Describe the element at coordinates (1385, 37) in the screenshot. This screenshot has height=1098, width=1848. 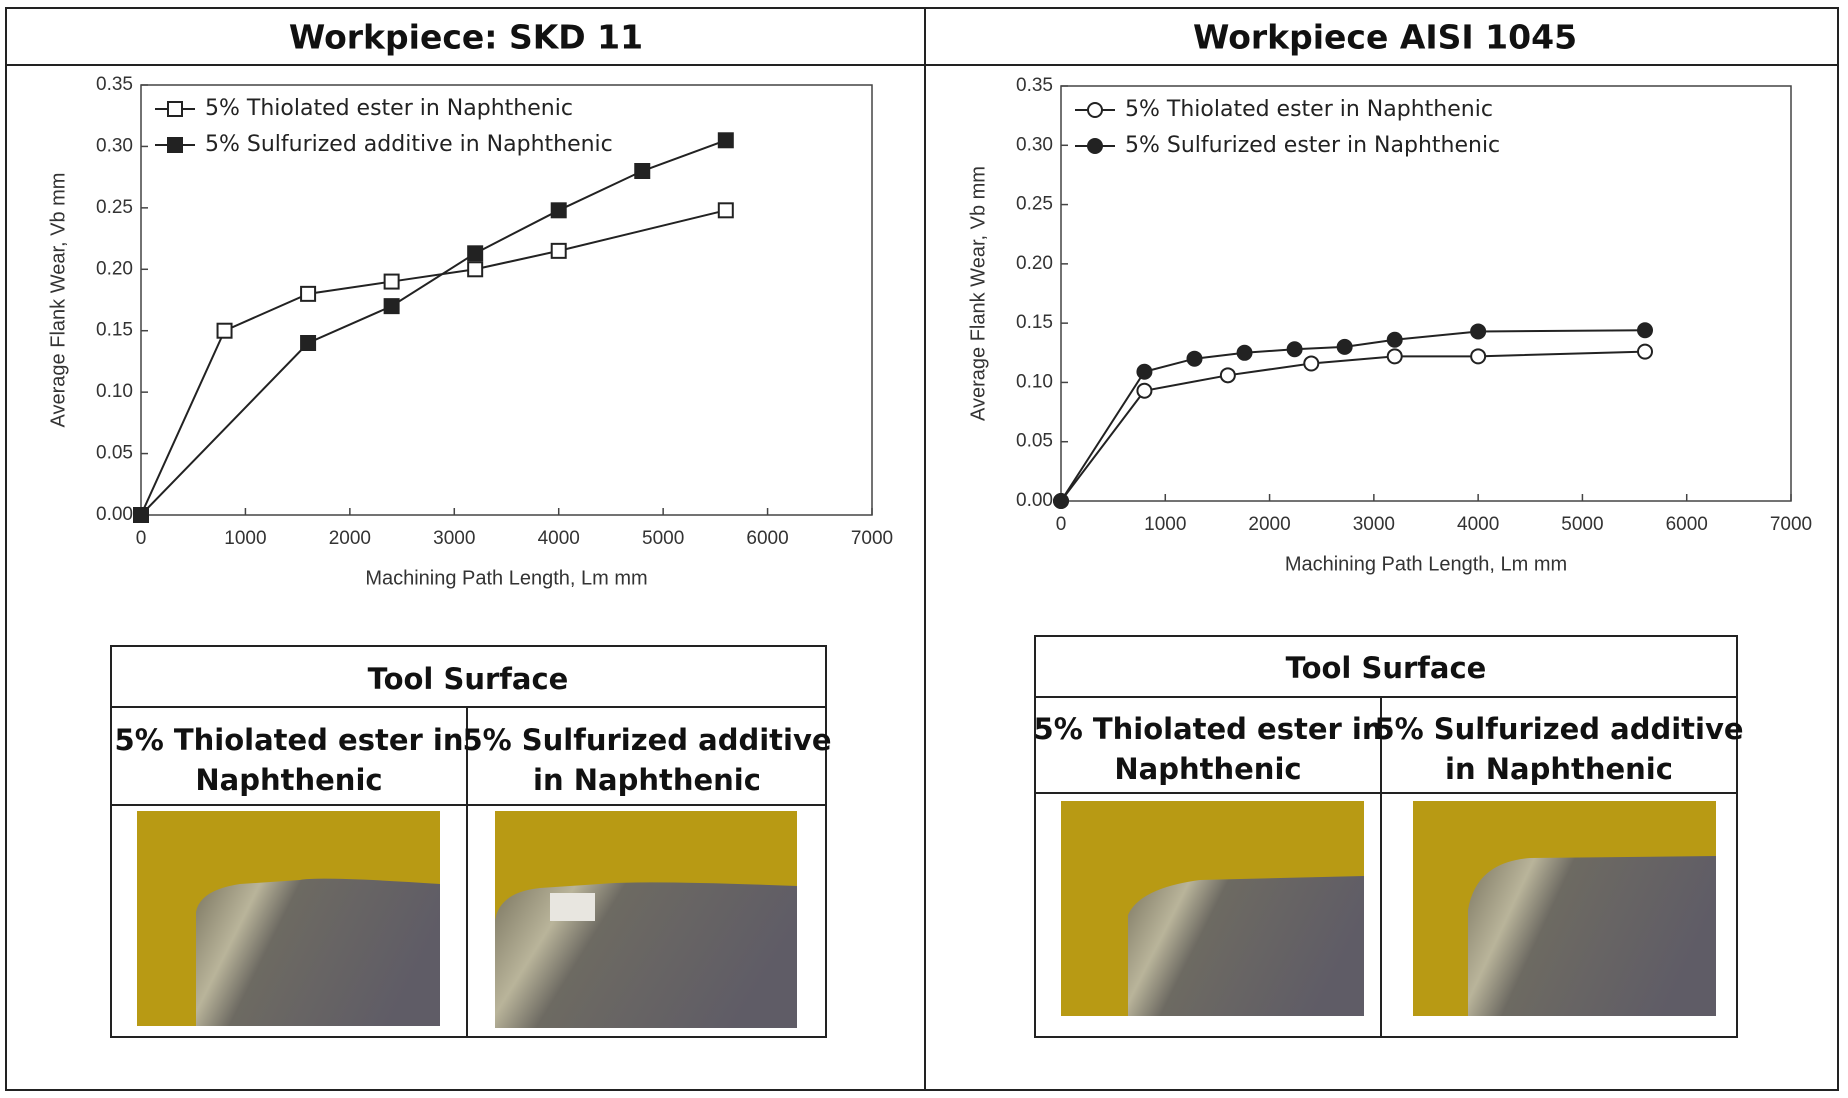
I see `panel-title: Workpiece AISI 1045` at that location.